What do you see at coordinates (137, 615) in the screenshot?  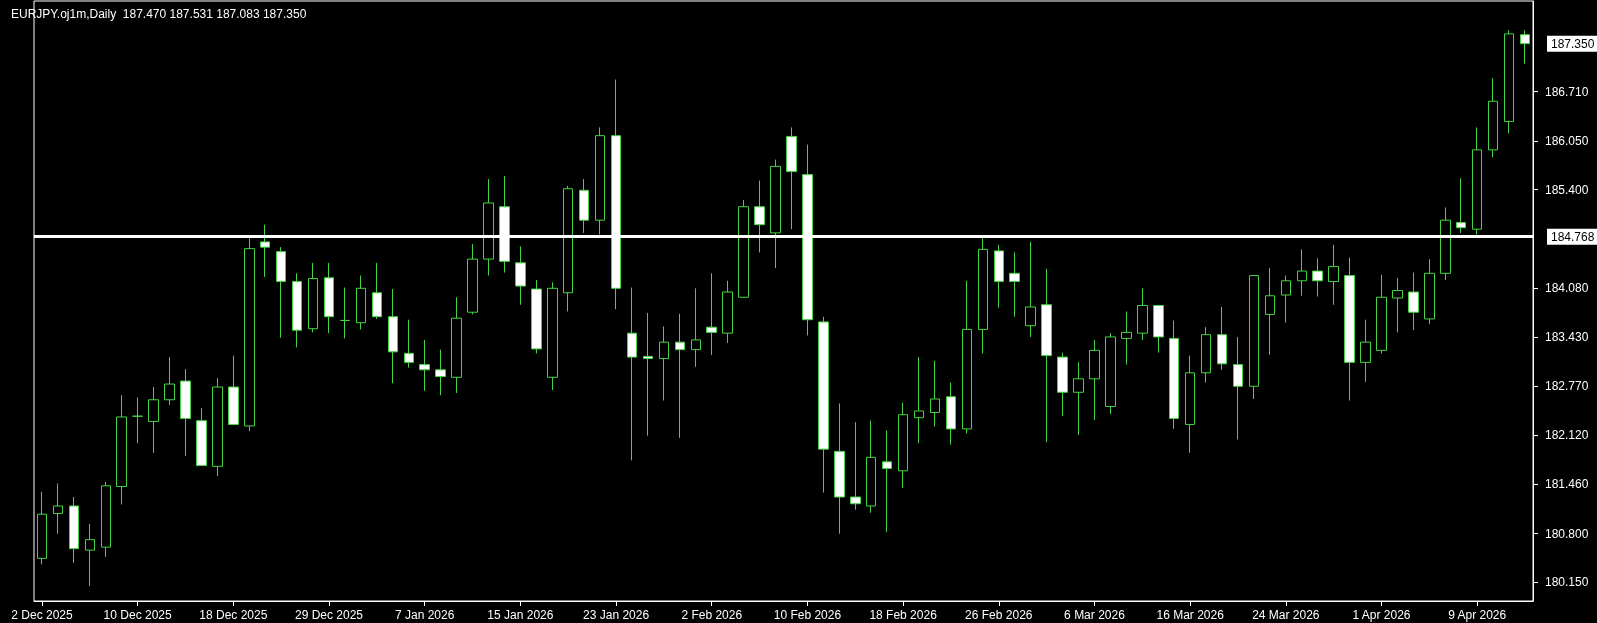 I see `x-tick-label: 10 Dec 2025` at bounding box center [137, 615].